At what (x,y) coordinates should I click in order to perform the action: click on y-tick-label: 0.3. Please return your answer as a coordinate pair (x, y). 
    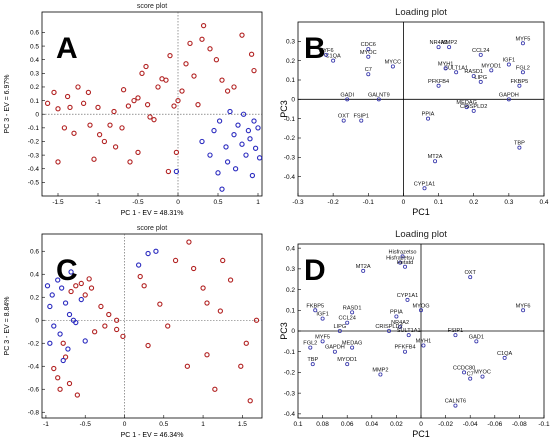
    Looking at the image, I should click on (34, 74).